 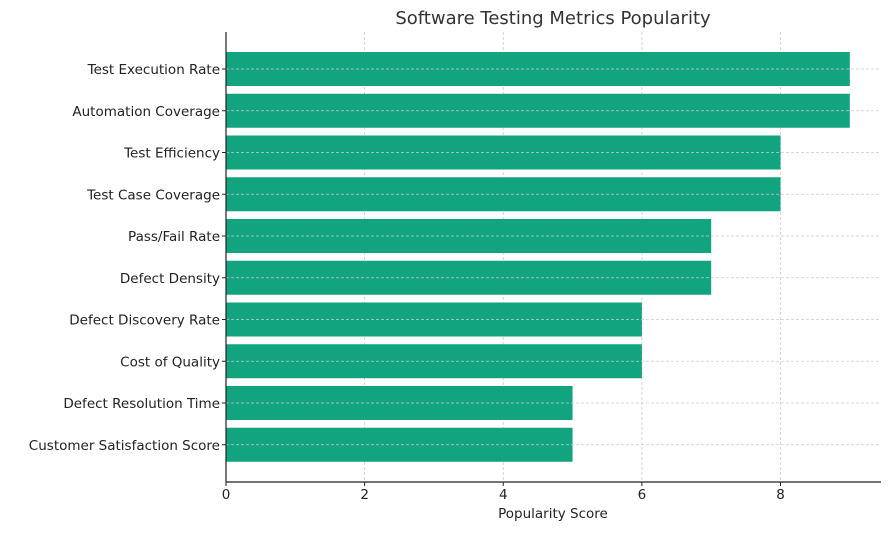 I want to click on y-tick-label: Test Execution Rate, so click(x=153, y=70).